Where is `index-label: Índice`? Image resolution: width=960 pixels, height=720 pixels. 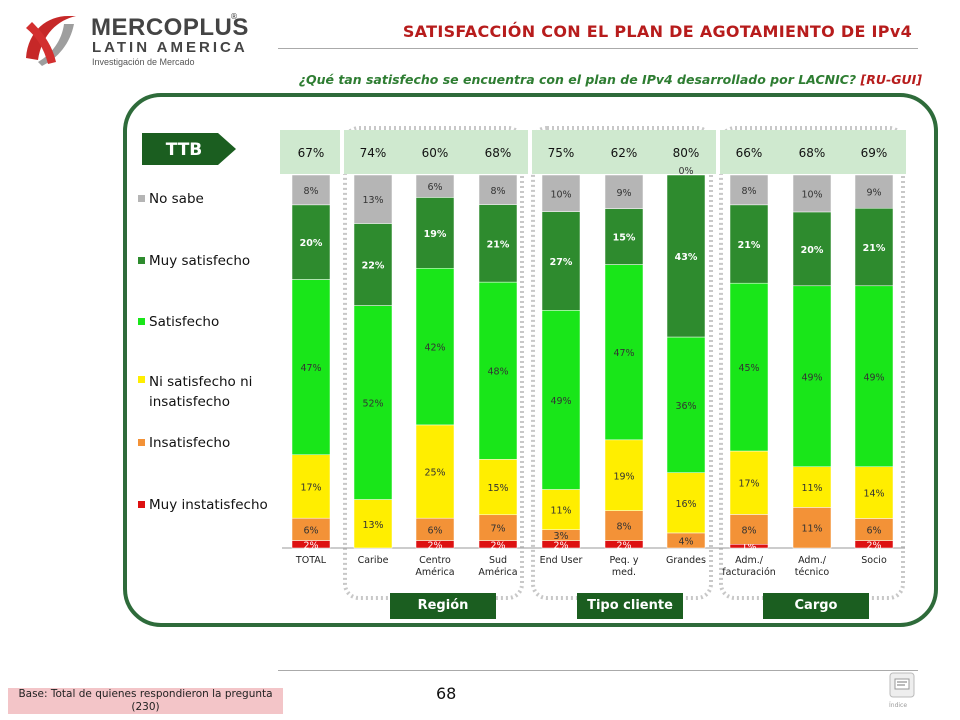
index-label: Índice is located at coordinates (898, 705).